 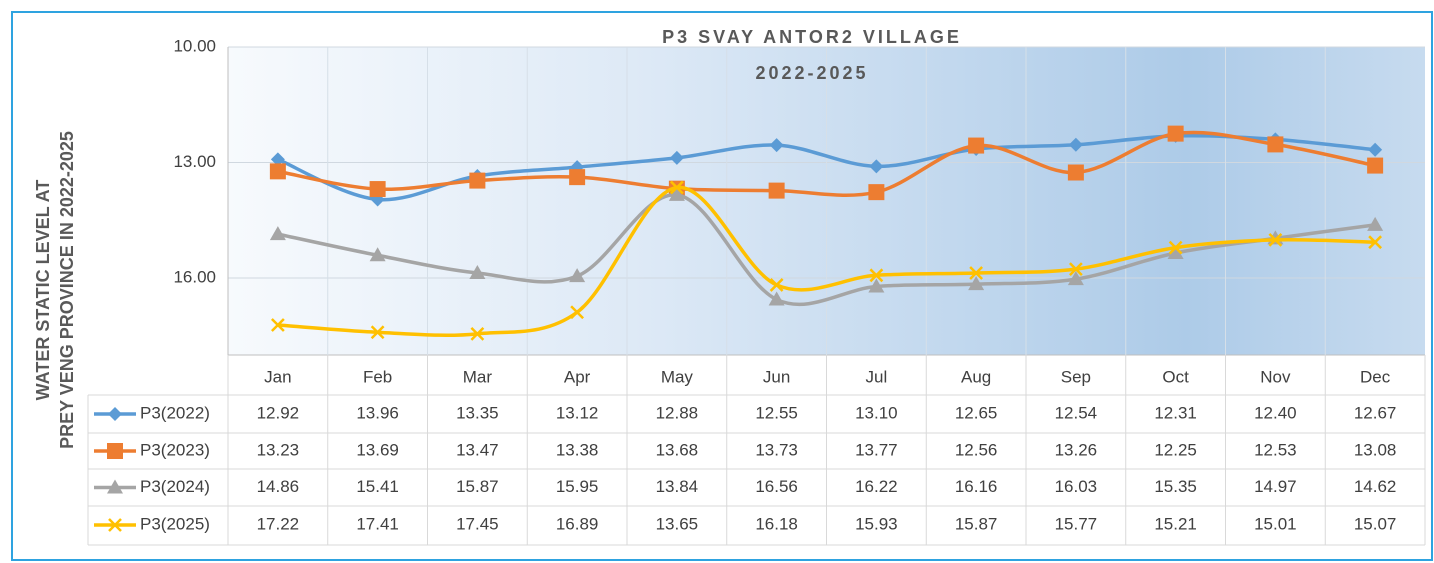 What do you see at coordinates (677, 523) in the screenshot?
I see `table-cell: 13.65` at bounding box center [677, 523].